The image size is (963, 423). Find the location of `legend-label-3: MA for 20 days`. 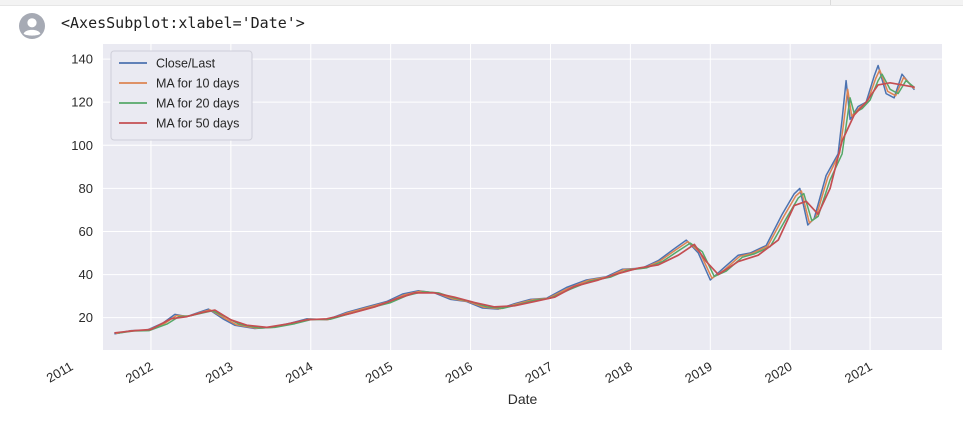

legend-label-3: MA for 20 days is located at coordinates (197, 104).